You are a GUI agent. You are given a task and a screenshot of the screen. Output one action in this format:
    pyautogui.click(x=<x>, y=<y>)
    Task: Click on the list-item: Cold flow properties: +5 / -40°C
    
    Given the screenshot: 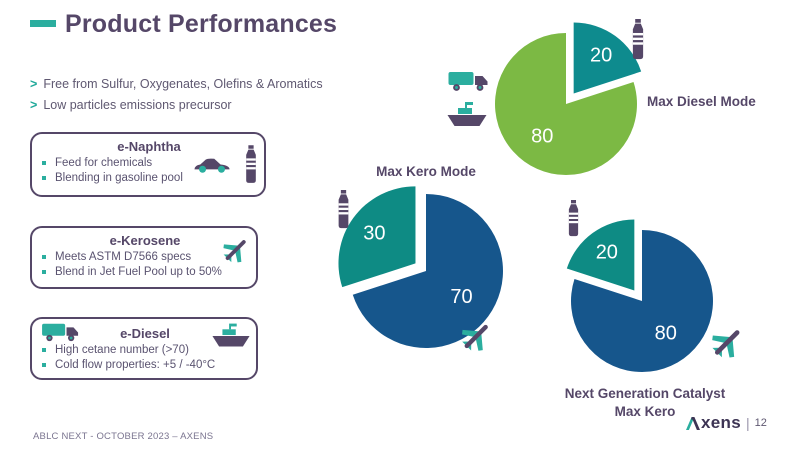 What is the action you would take?
    pyautogui.click(x=145, y=365)
    